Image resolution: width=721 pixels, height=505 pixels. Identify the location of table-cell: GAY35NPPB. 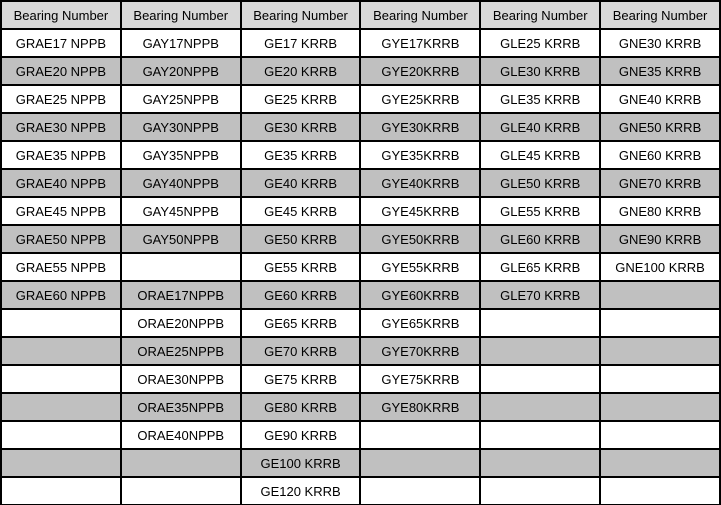
(180, 155).